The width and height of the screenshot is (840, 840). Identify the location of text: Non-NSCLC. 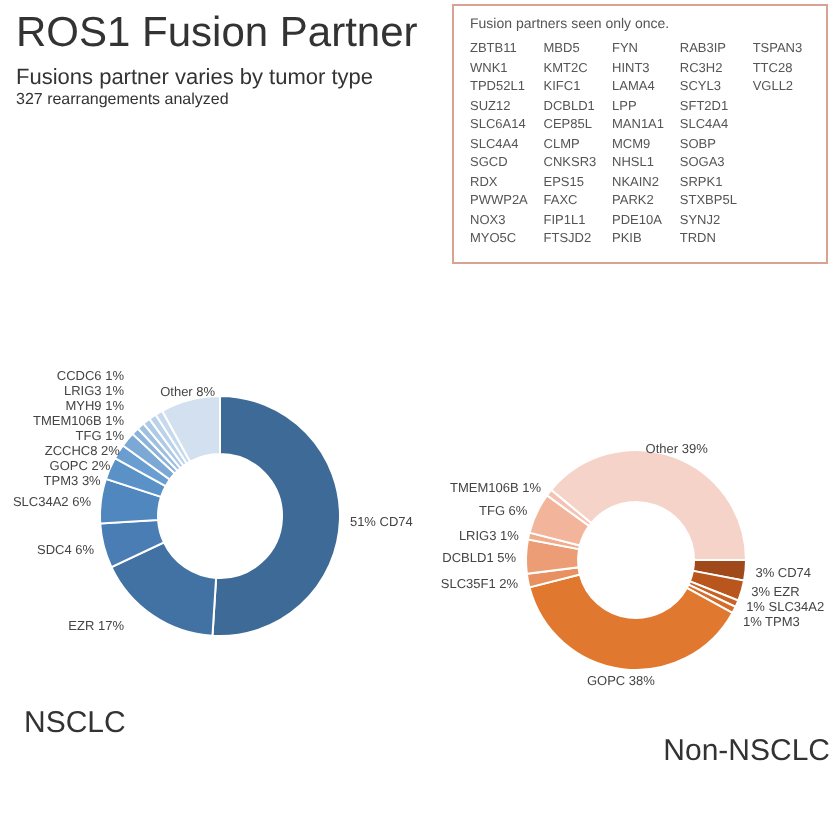
(747, 751).